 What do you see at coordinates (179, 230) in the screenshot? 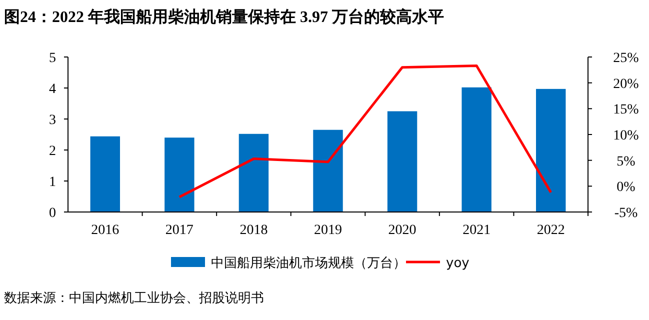
I see `x-tick-label: 2017` at bounding box center [179, 230].